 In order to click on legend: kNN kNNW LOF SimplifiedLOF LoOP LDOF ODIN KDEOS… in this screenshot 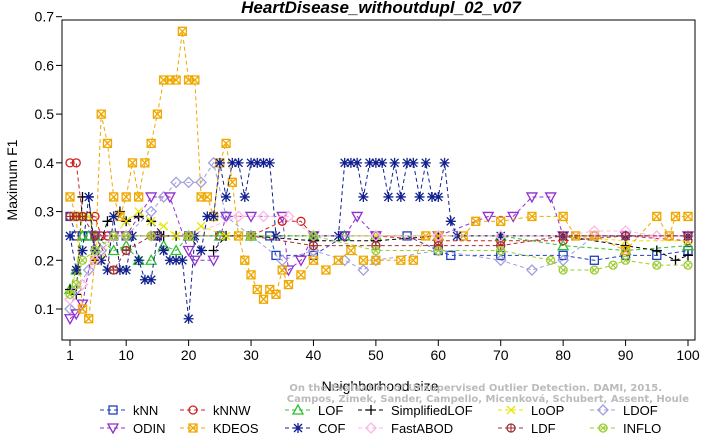, I will do `click(380, 418)`.